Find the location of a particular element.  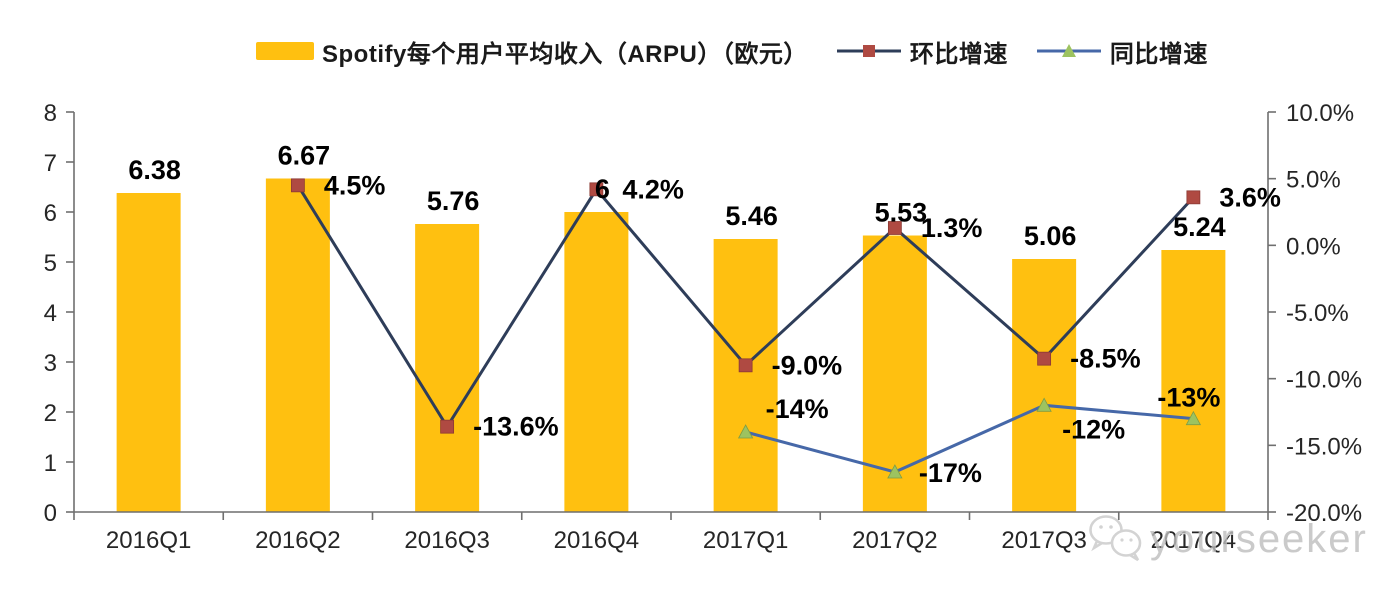

bar-value-label: 5.76 is located at coordinates (453, 201).